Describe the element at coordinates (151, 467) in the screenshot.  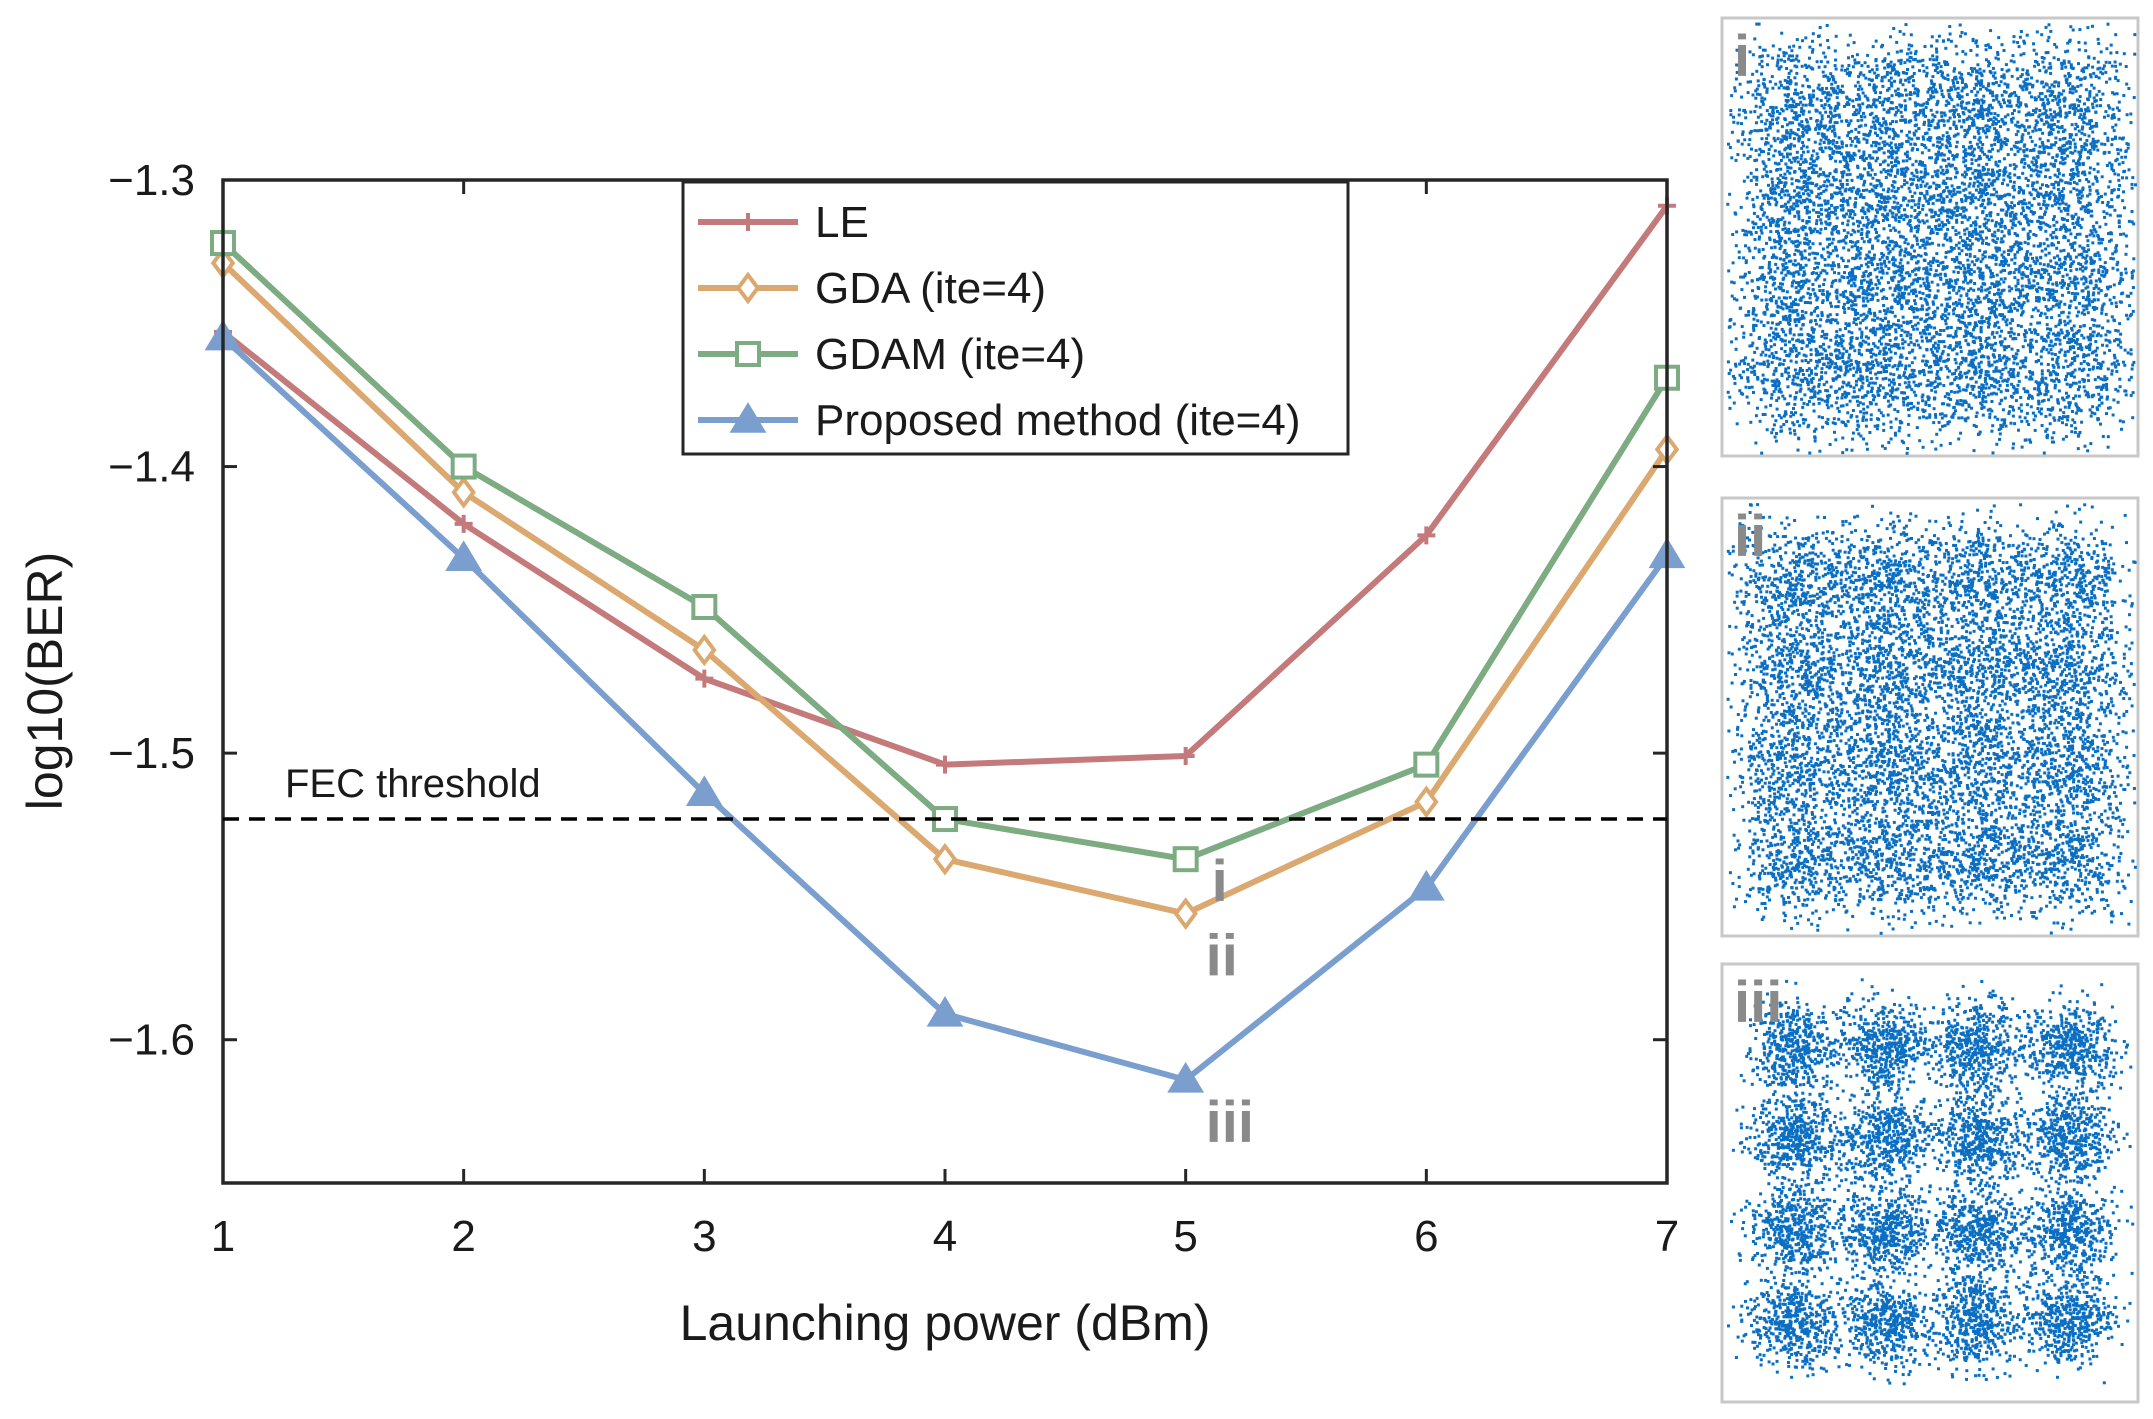
I see `y-tick-label-1: −1.4` at that location.